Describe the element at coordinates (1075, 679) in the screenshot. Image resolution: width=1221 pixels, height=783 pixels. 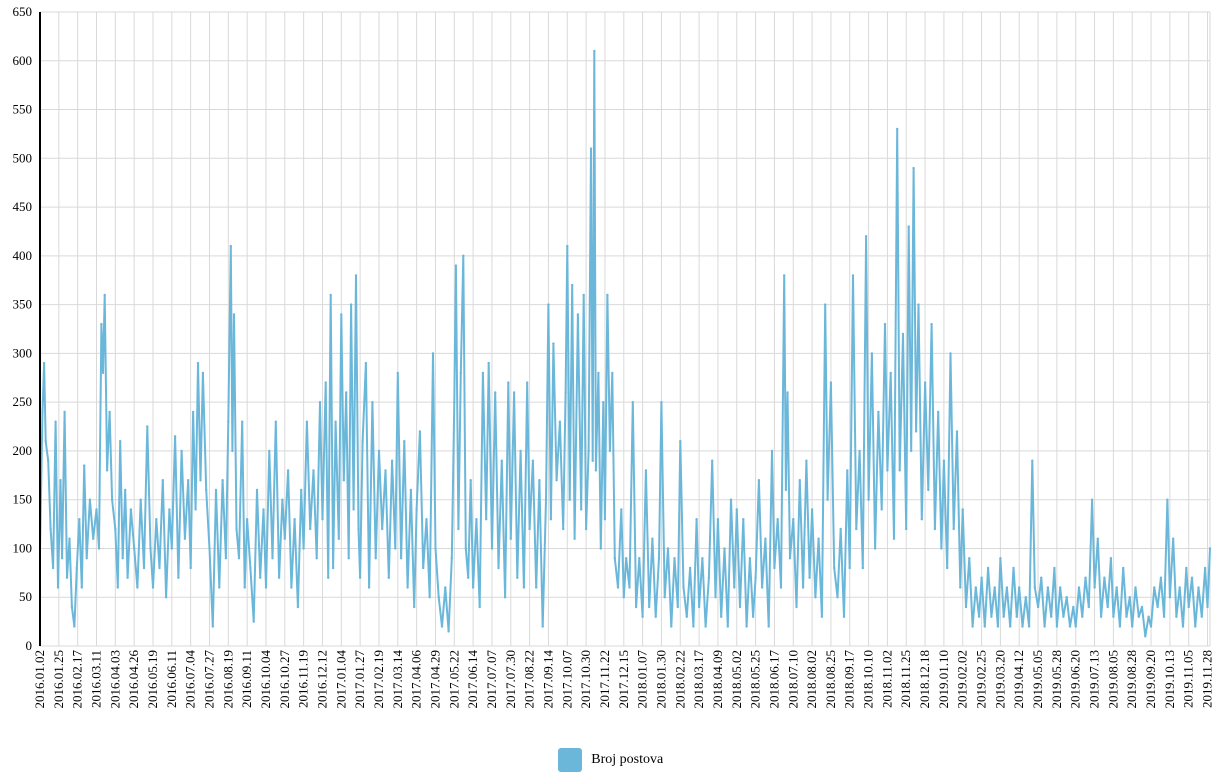
I see `x-tick-label: 2019.06.20` at that location.